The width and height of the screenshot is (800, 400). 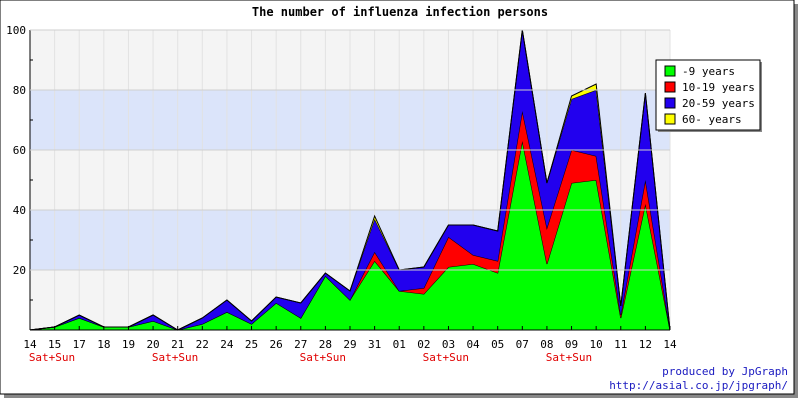 What do you see at coordinates (497, 344) in the screenshot?
I see `x-tick-label: 05` at bounding box center [497, 344].